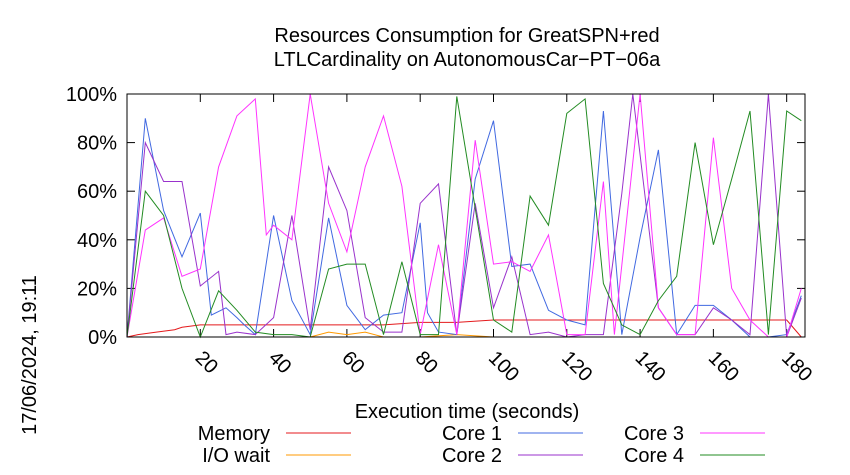 Image resolution: width=850 pixels, height=475 pixels. What do you see at coordinates (654, 434) in the screenshot?
I see `legend-label-core-3: Core 3` at bounding box center [654, 434].